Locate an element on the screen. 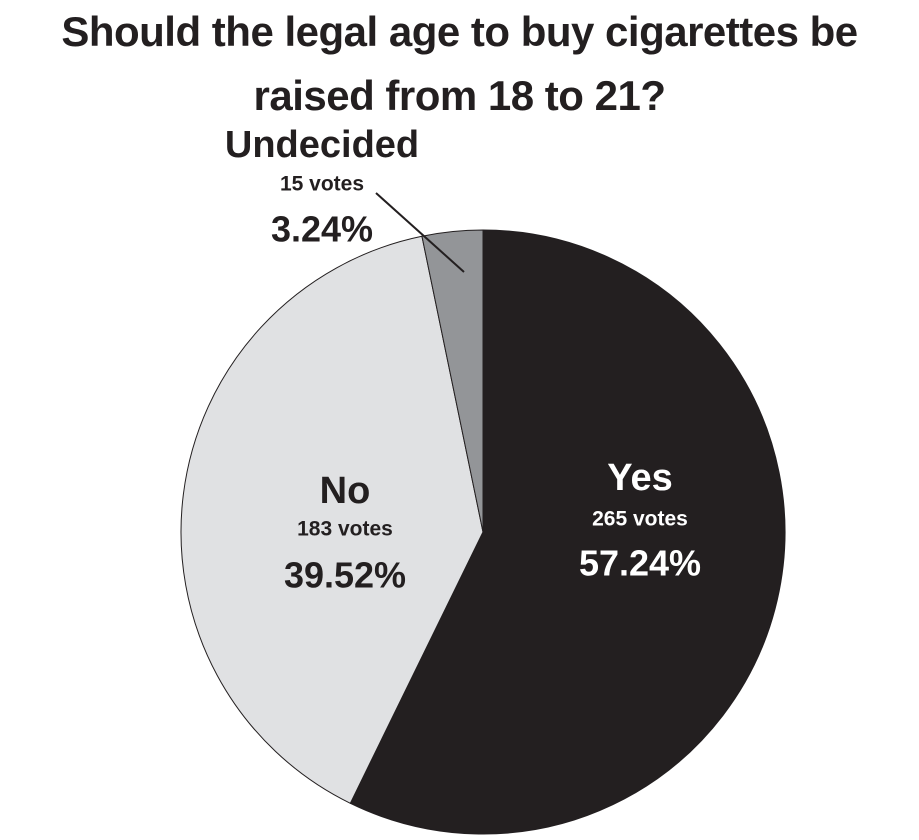 The height and width of the screenshot is (840, 919). vote-label: 15 votes is located at coordinates (322, 184).